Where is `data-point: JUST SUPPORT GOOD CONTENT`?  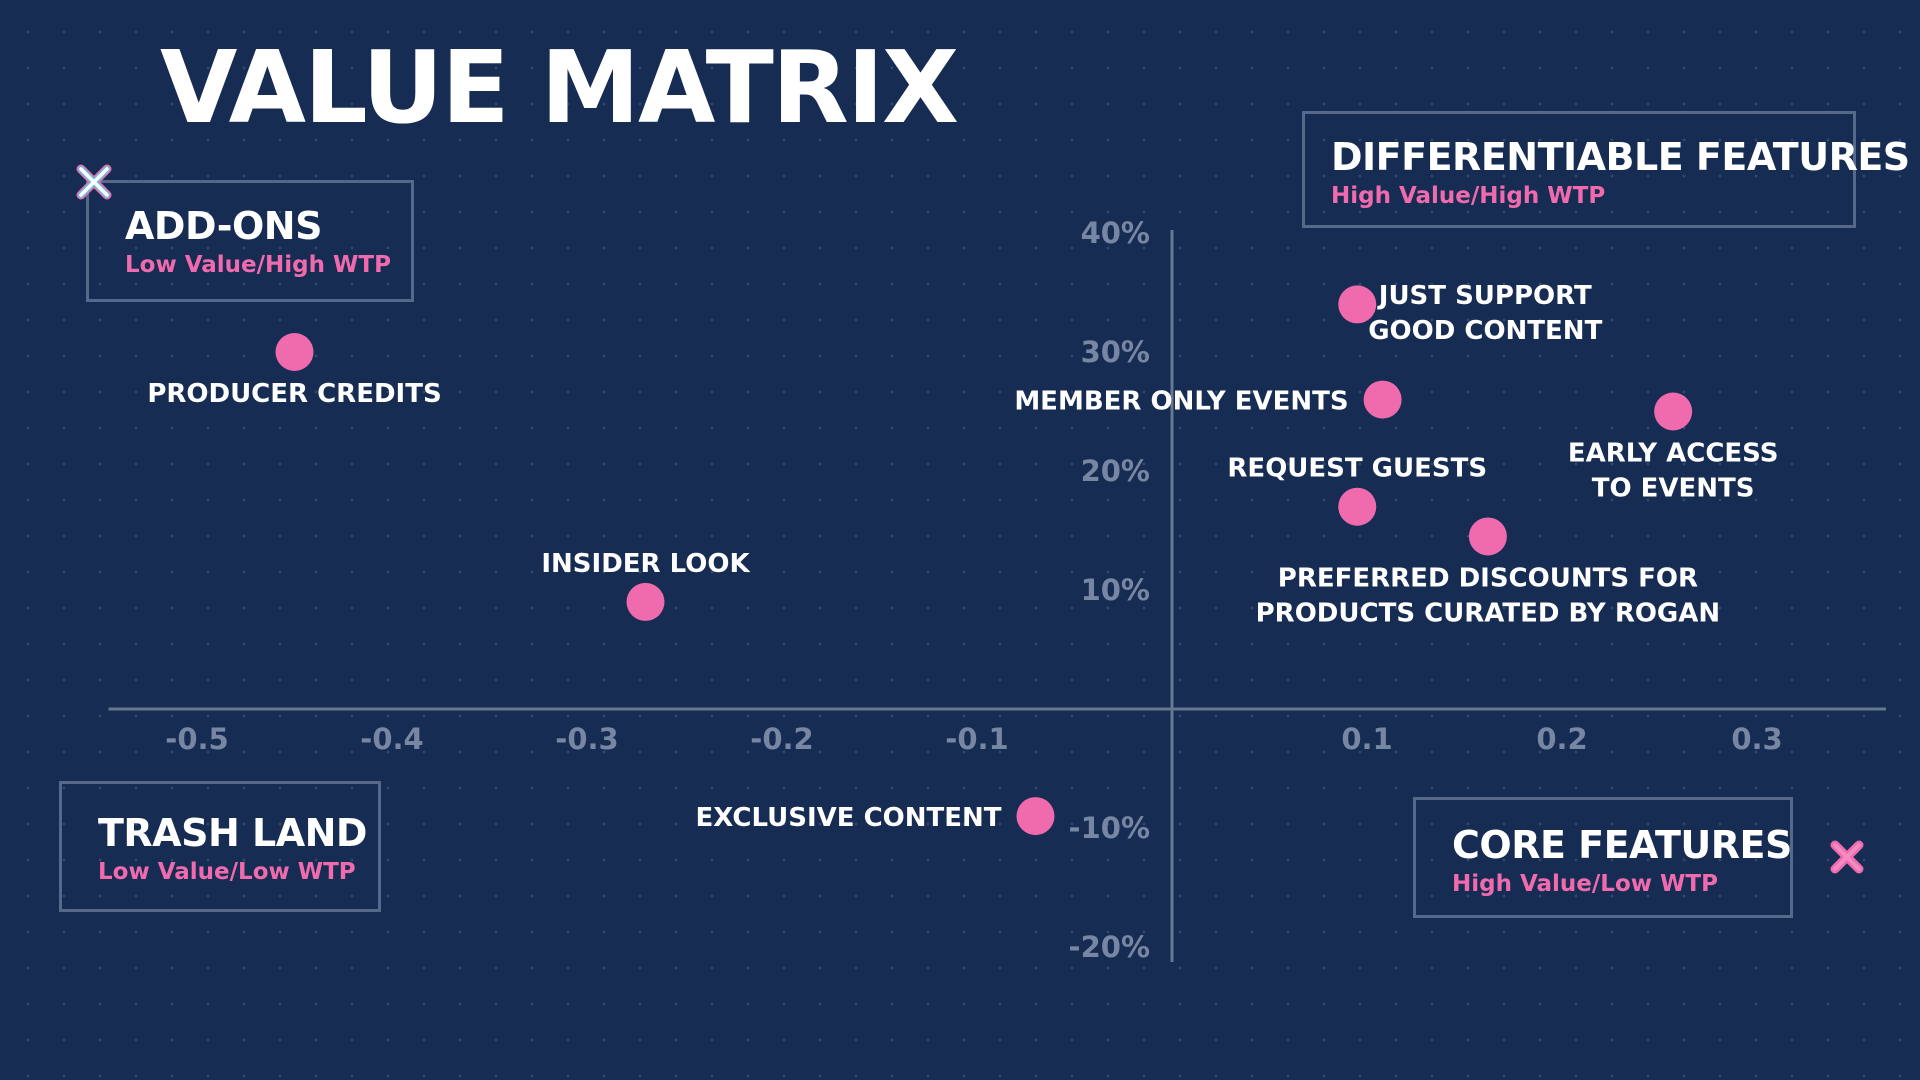 data-point: JUST SUPPORT GOOD CONTENT is located at coordinates (1470, 313).